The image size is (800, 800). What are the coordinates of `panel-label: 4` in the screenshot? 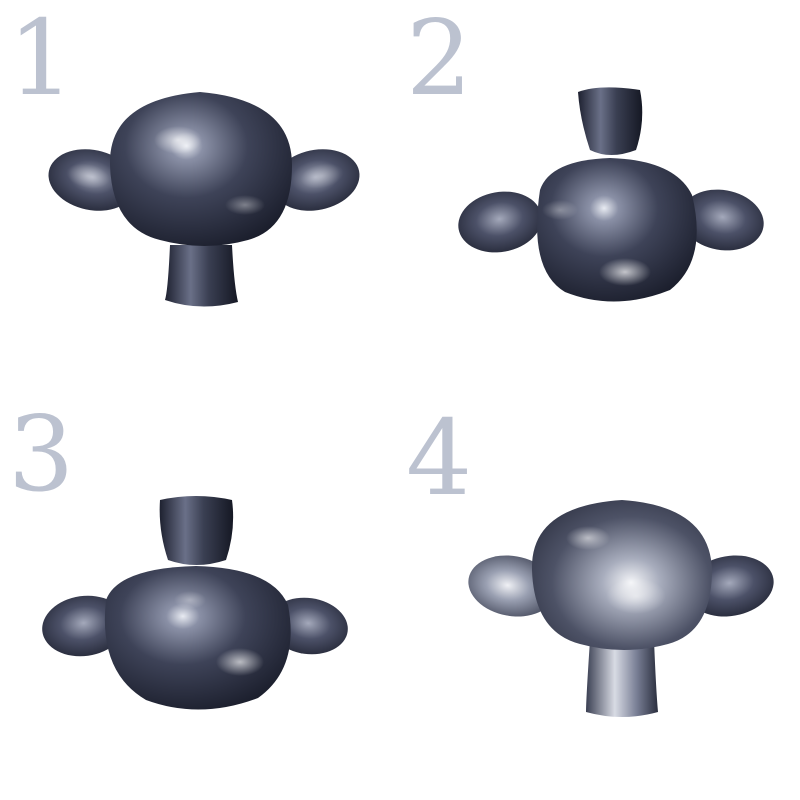 It's located at (439, 458).